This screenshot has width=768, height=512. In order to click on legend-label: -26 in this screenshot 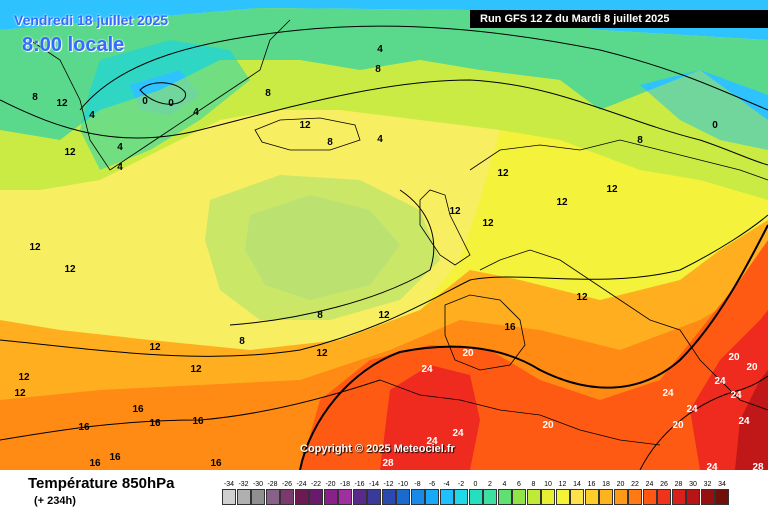, I will do `click(287, 484)`.